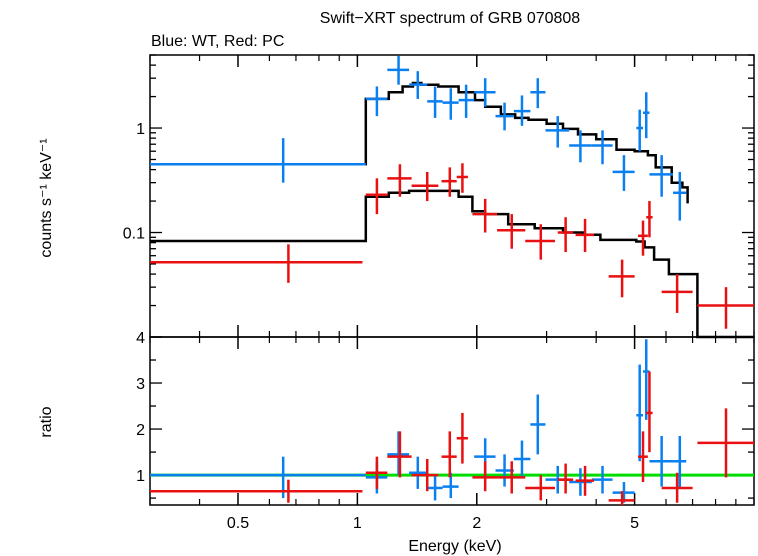 The width and height of the screenshot is (758, 556). I want to click on chart-subtitle: Blue: WT, Red: PC, so click(217, 41).